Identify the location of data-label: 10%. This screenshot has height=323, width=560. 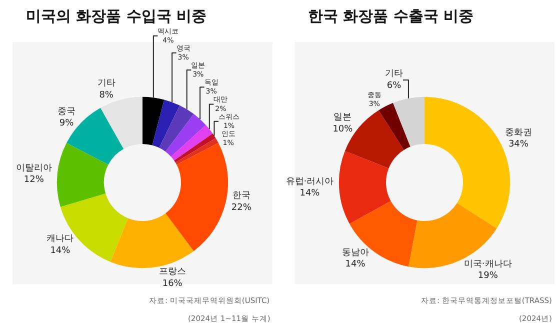
(343, 129).